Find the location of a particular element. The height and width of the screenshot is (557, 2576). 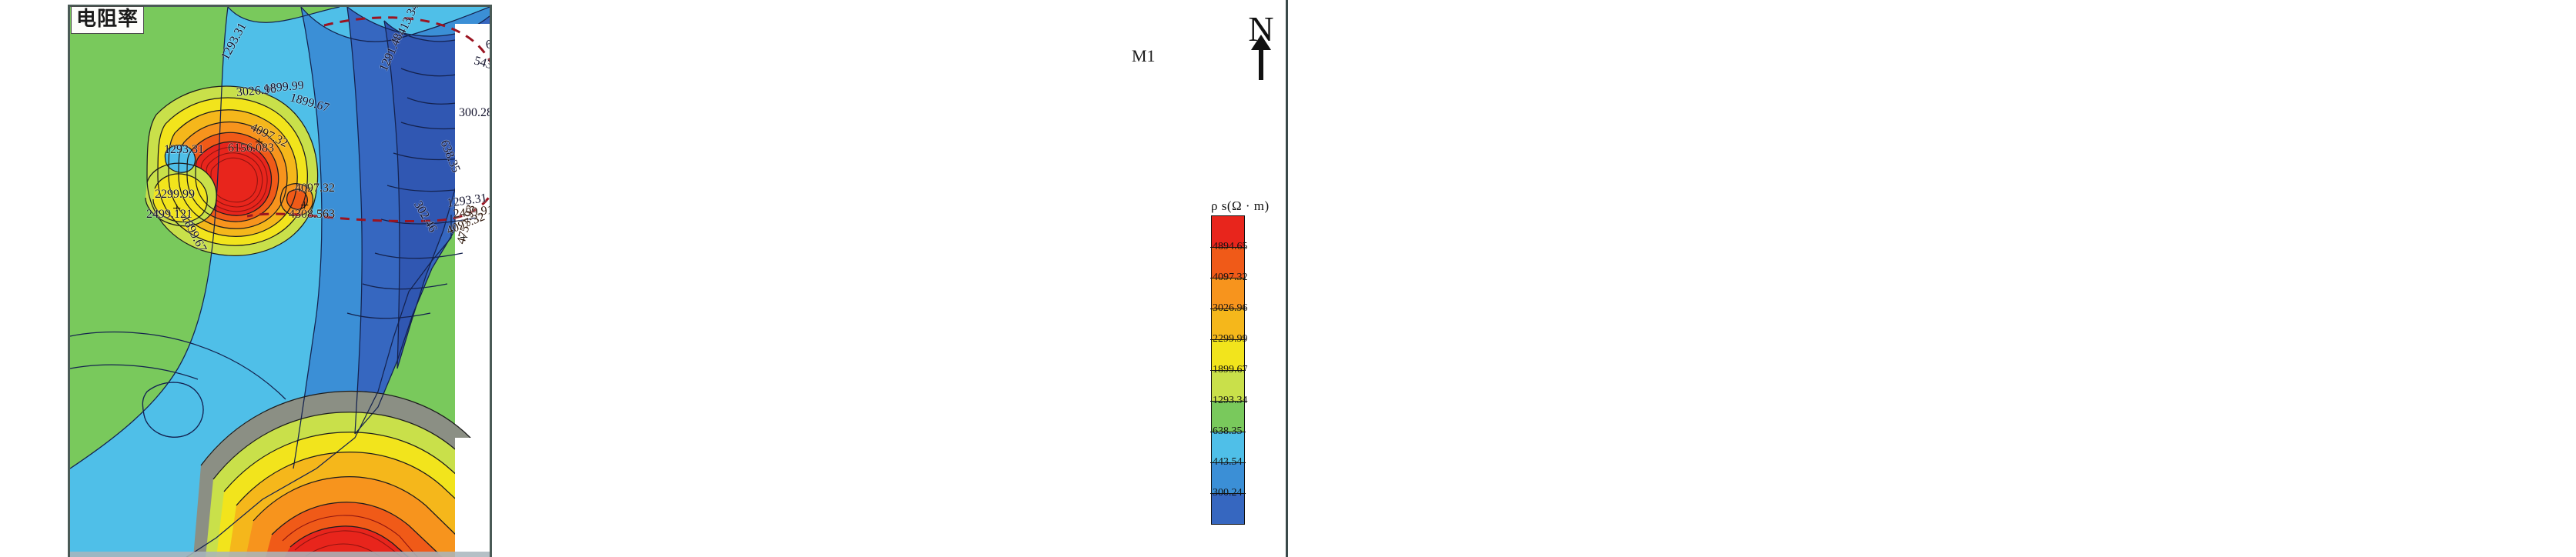

panel-divider is located at coordinates (1287, 278).